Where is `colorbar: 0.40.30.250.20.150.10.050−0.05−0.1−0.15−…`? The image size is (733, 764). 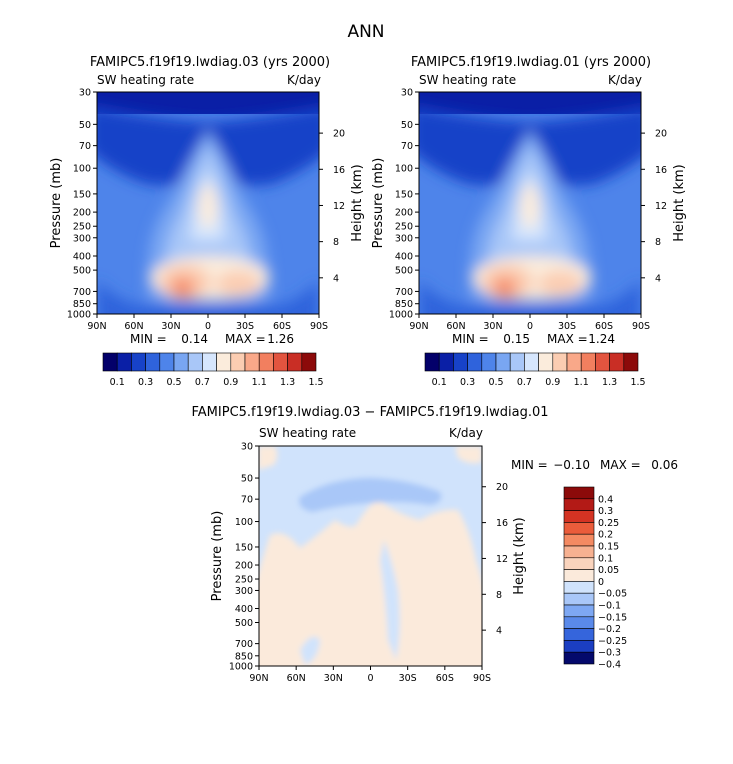 colorbar: 0.40.30.250.20.150.10.050−0.05−0.1−0.15−… is located at coordinates (595, 578).